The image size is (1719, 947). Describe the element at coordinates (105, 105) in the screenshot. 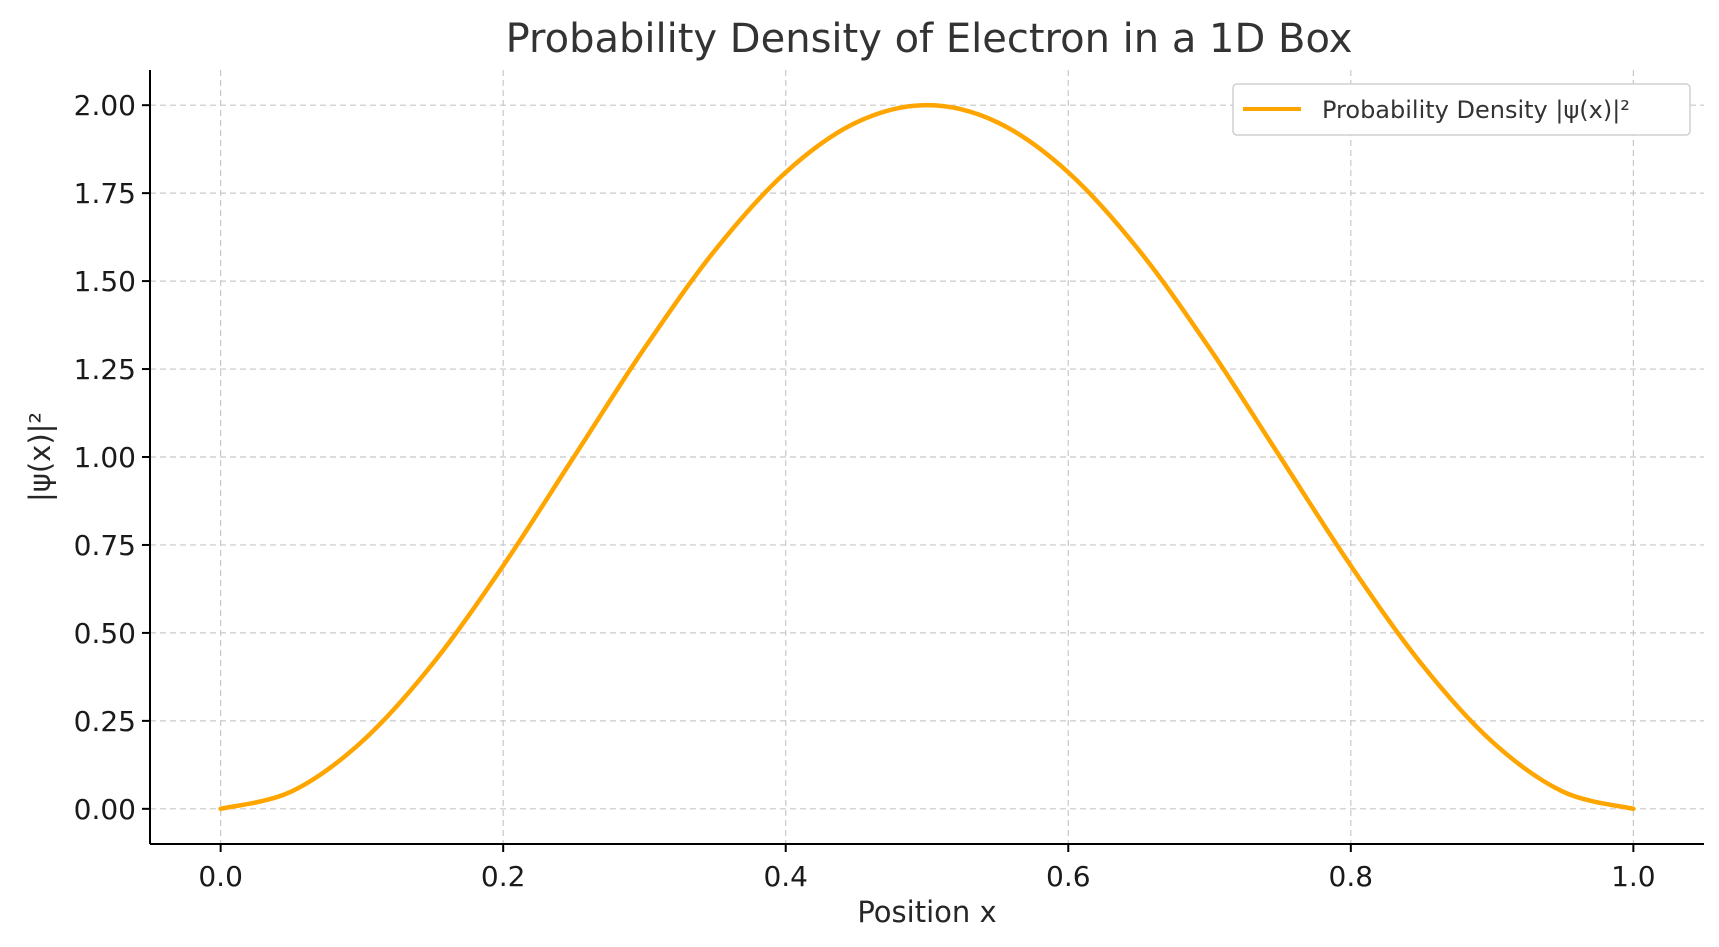

I see `y-tick-label: 2.00` at that location.